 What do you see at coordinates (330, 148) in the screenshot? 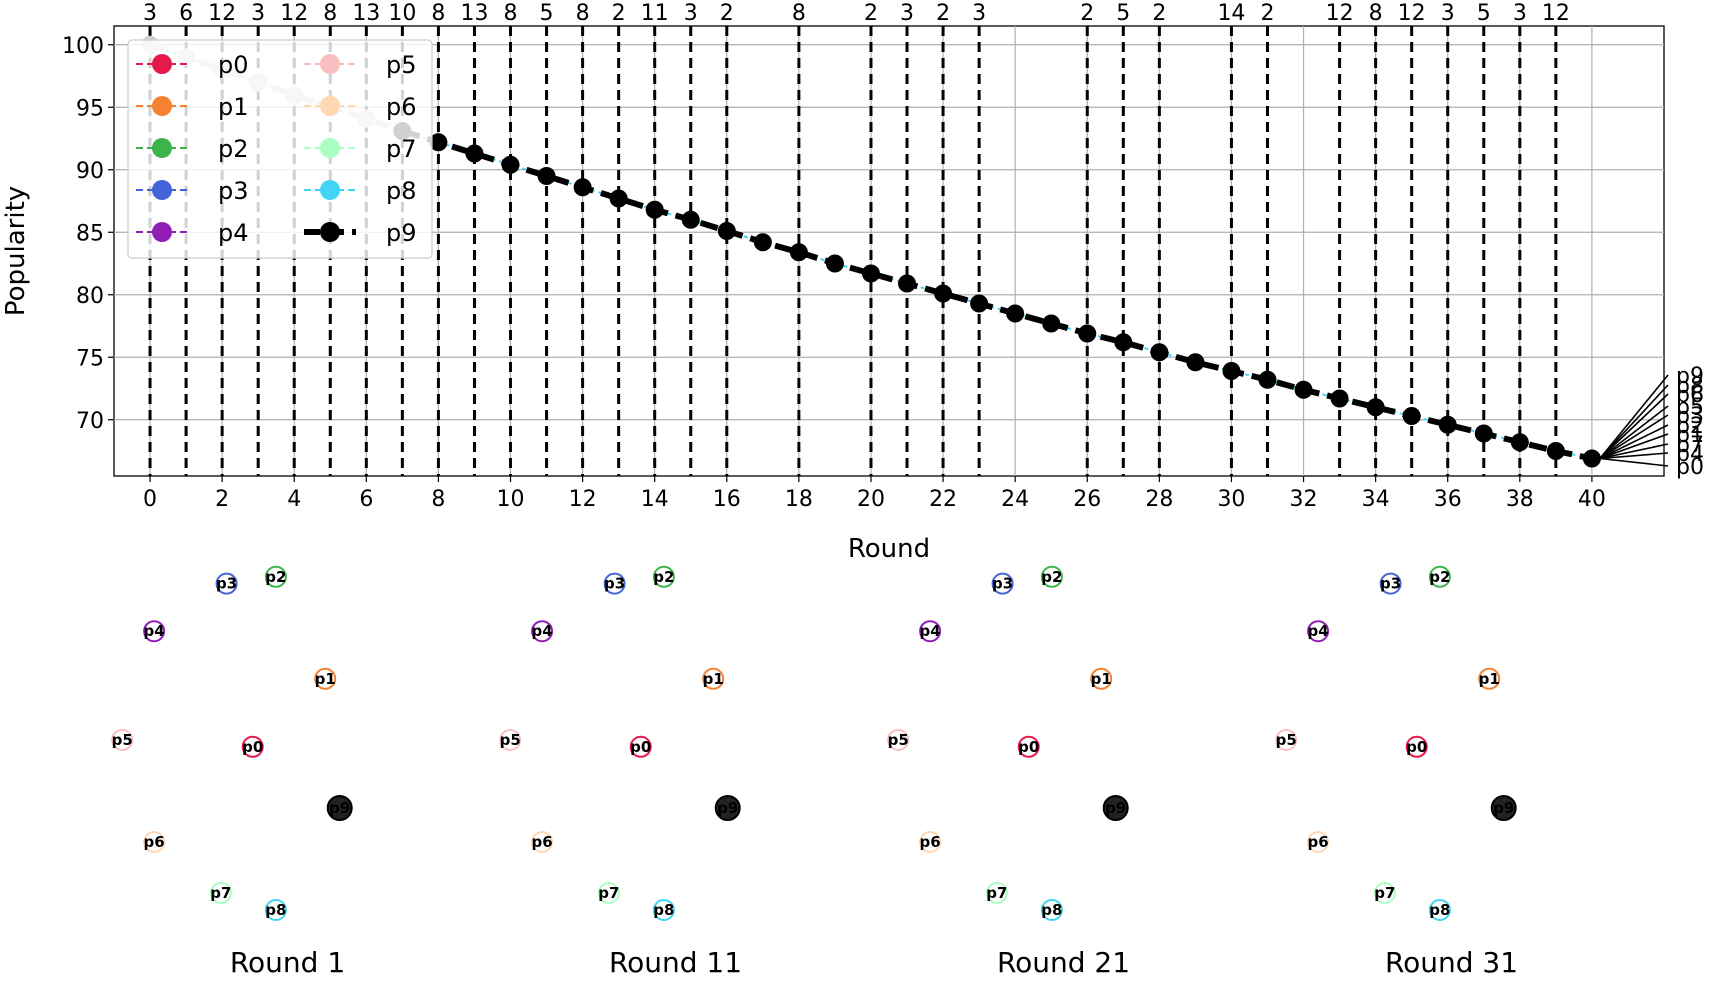
I see `legend-marker-p7` at bounding box center [330, 148].